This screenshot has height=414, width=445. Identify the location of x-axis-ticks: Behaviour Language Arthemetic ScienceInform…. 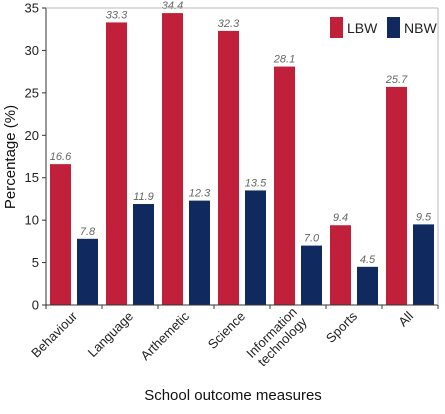
(233, 337).